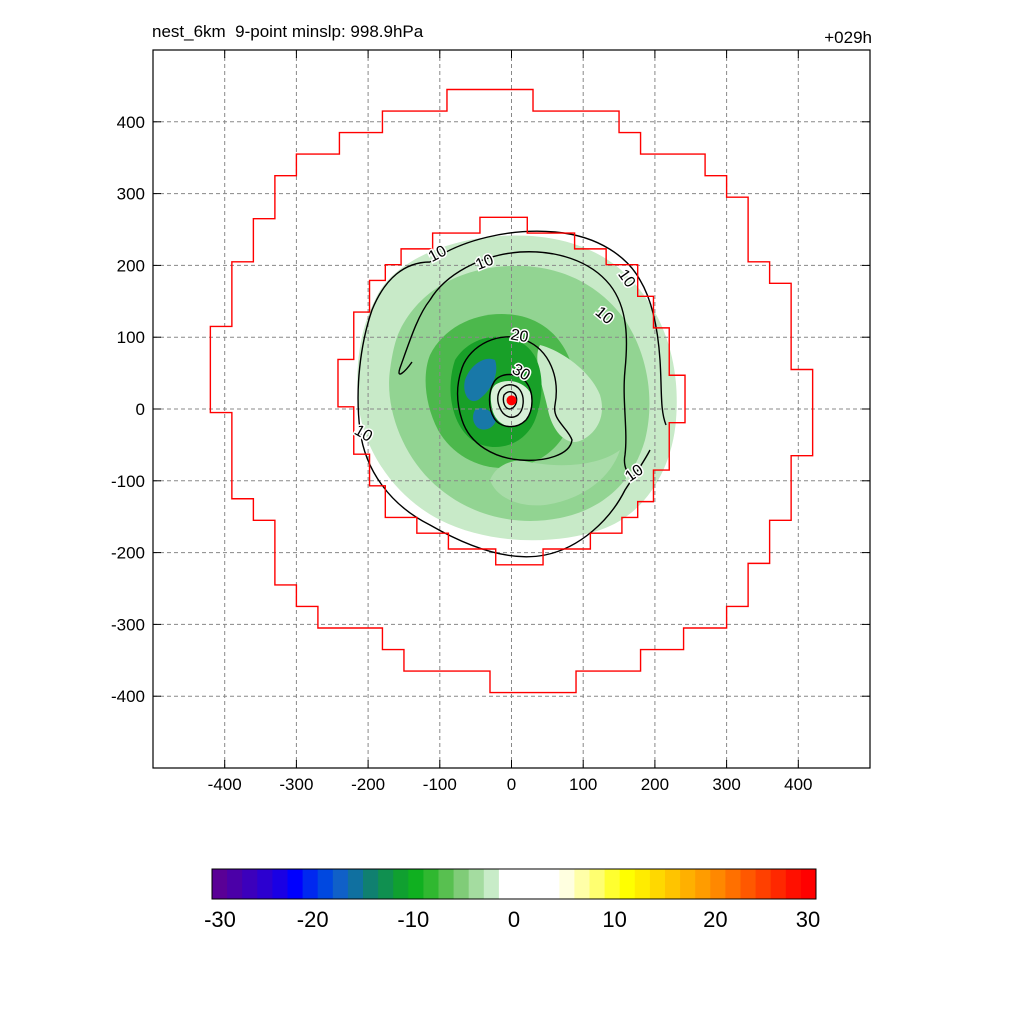 The height and width of the screenshot is (1024, 1024). I want to click on colorbar-tick-label: -10, so click(413, 919).